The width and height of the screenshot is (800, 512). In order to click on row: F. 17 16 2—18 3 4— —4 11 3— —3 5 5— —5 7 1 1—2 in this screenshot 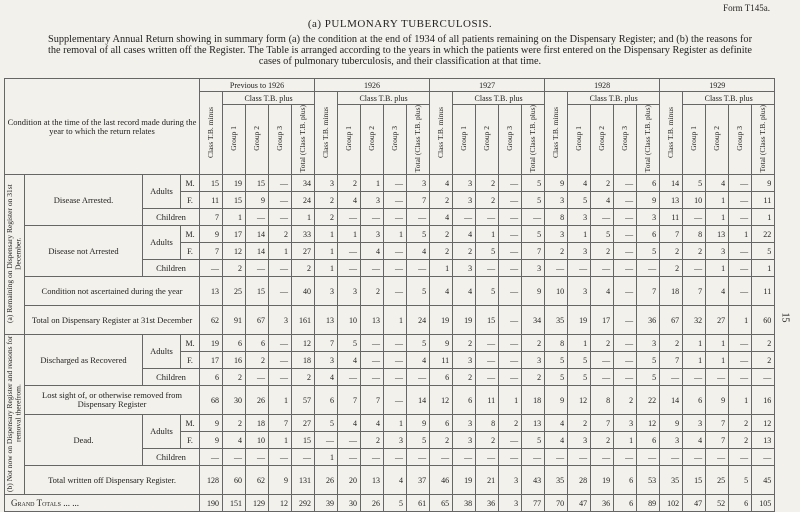, I will do `click(390, 360)`.